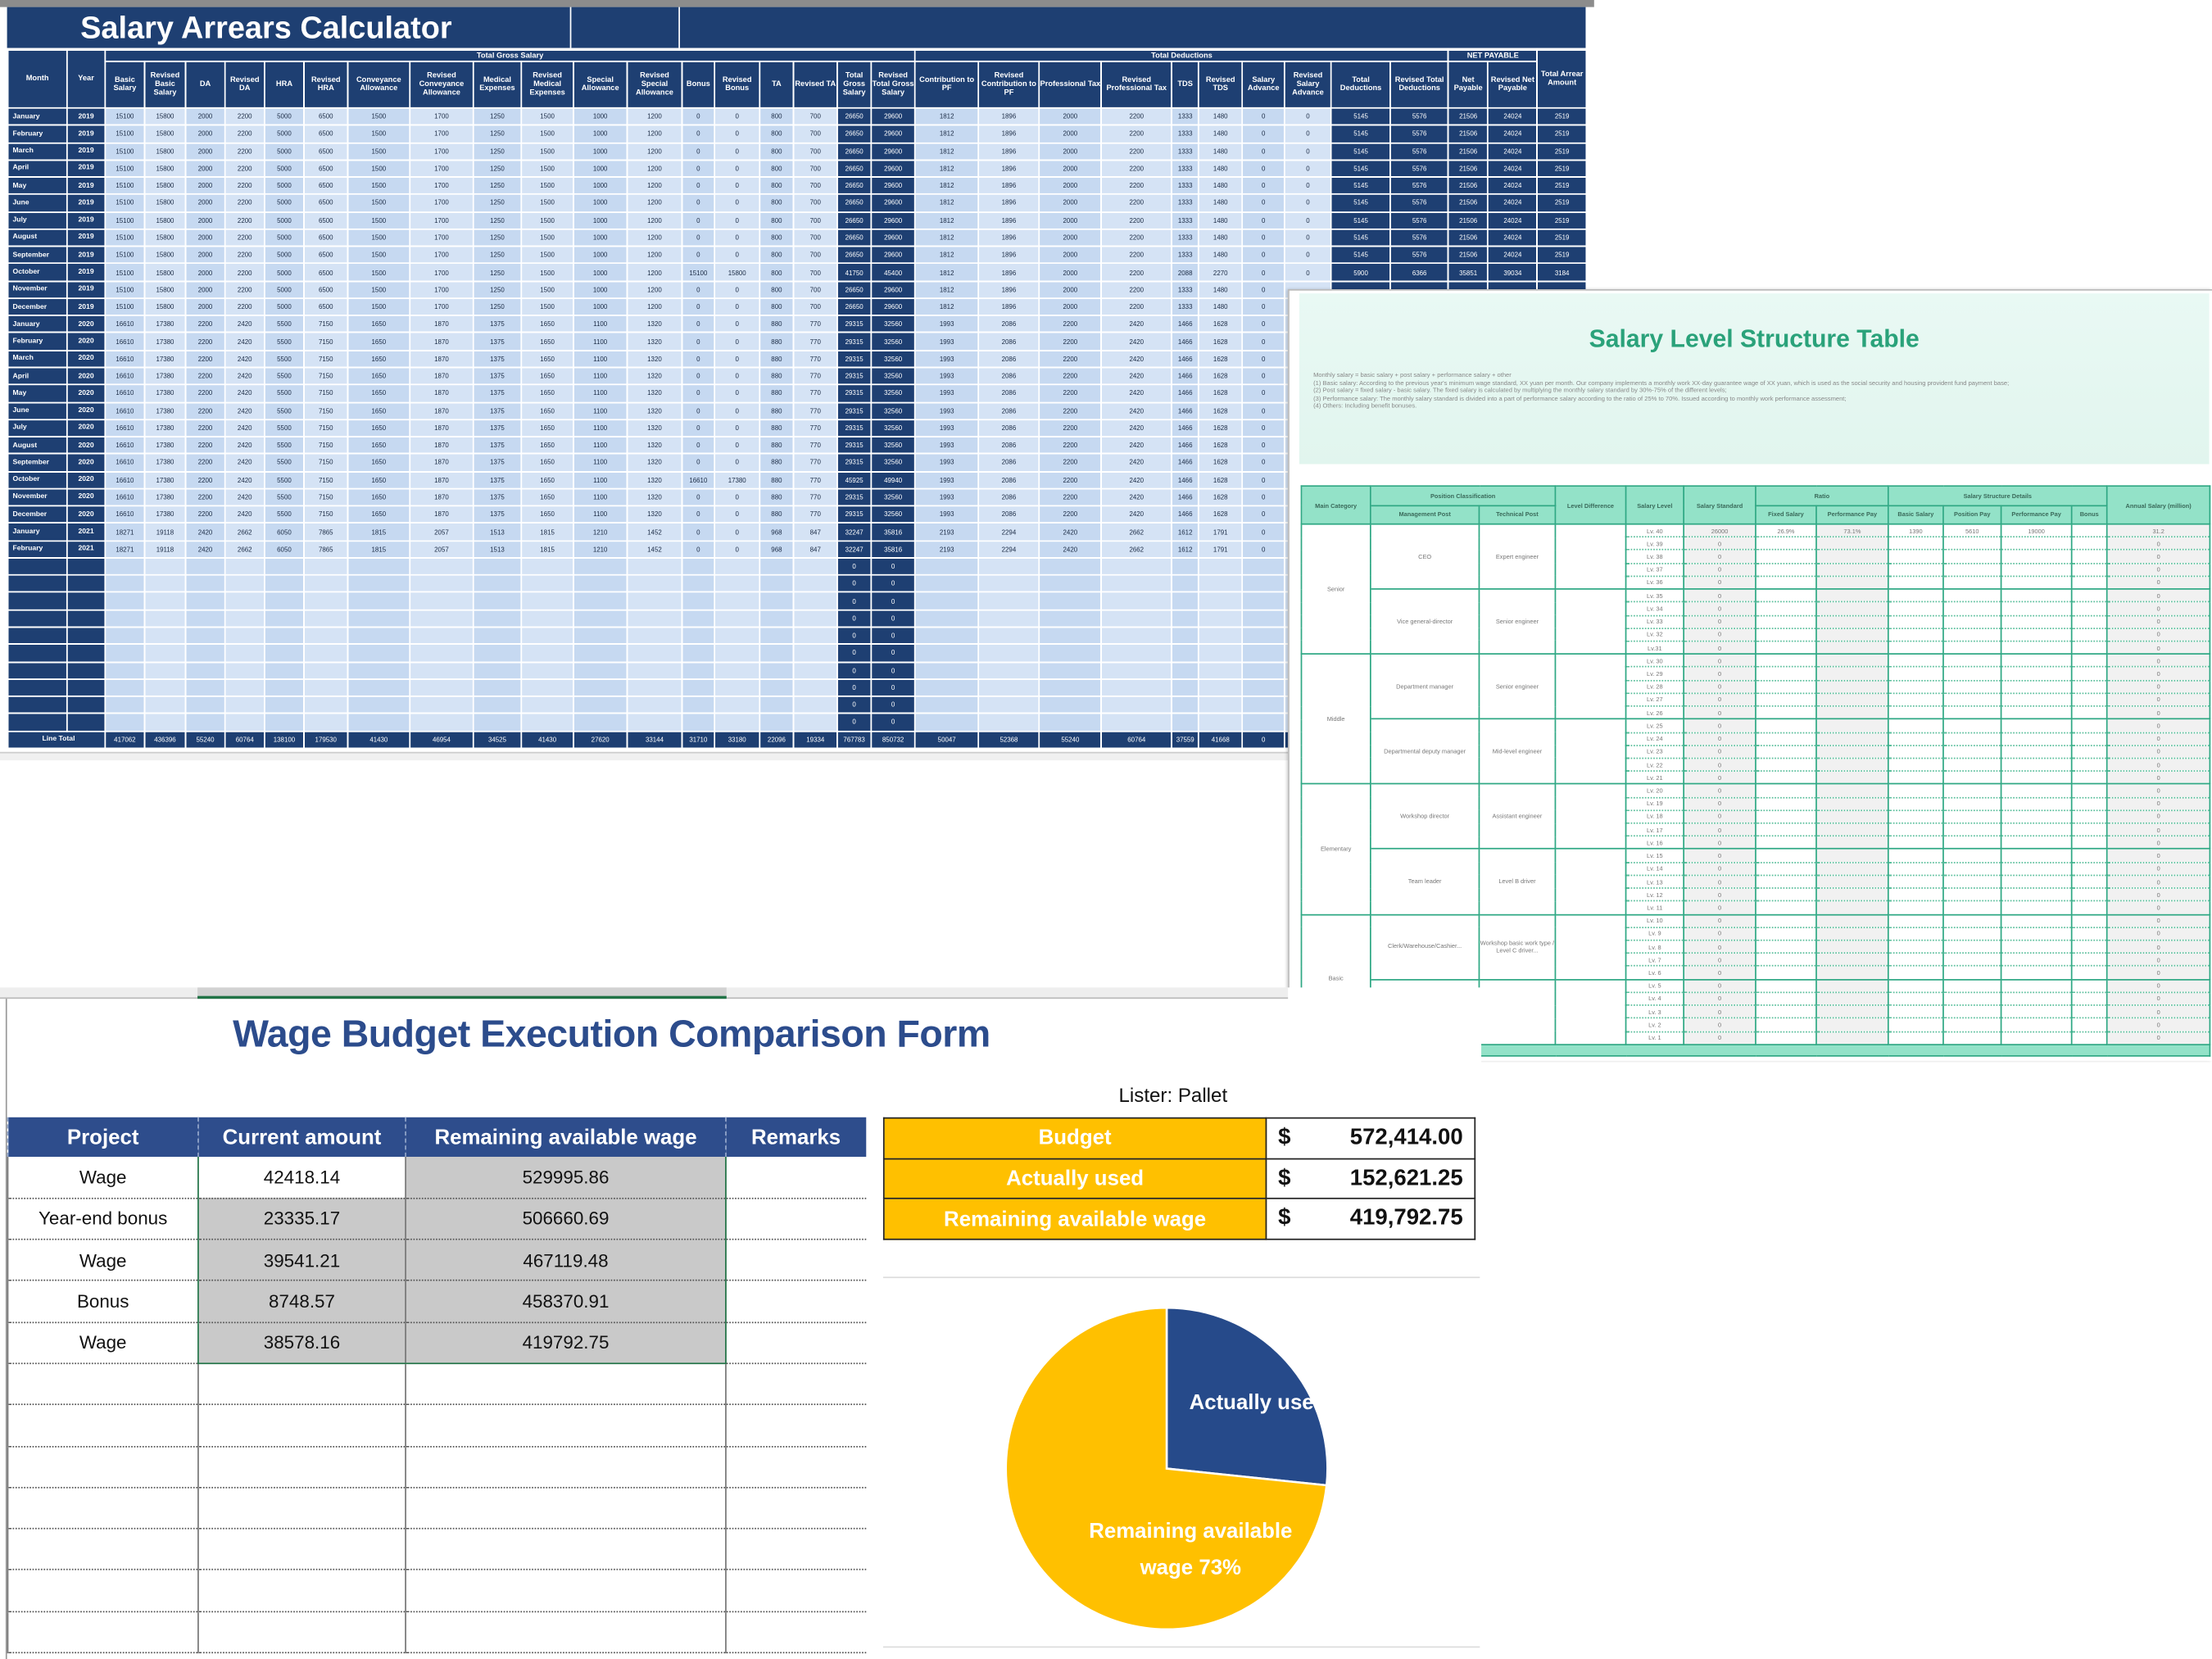  What do you see at coordinates (1185, 532) in the screenshot?
I see `value-cell: 1612` at bounding box center [1185, 532].